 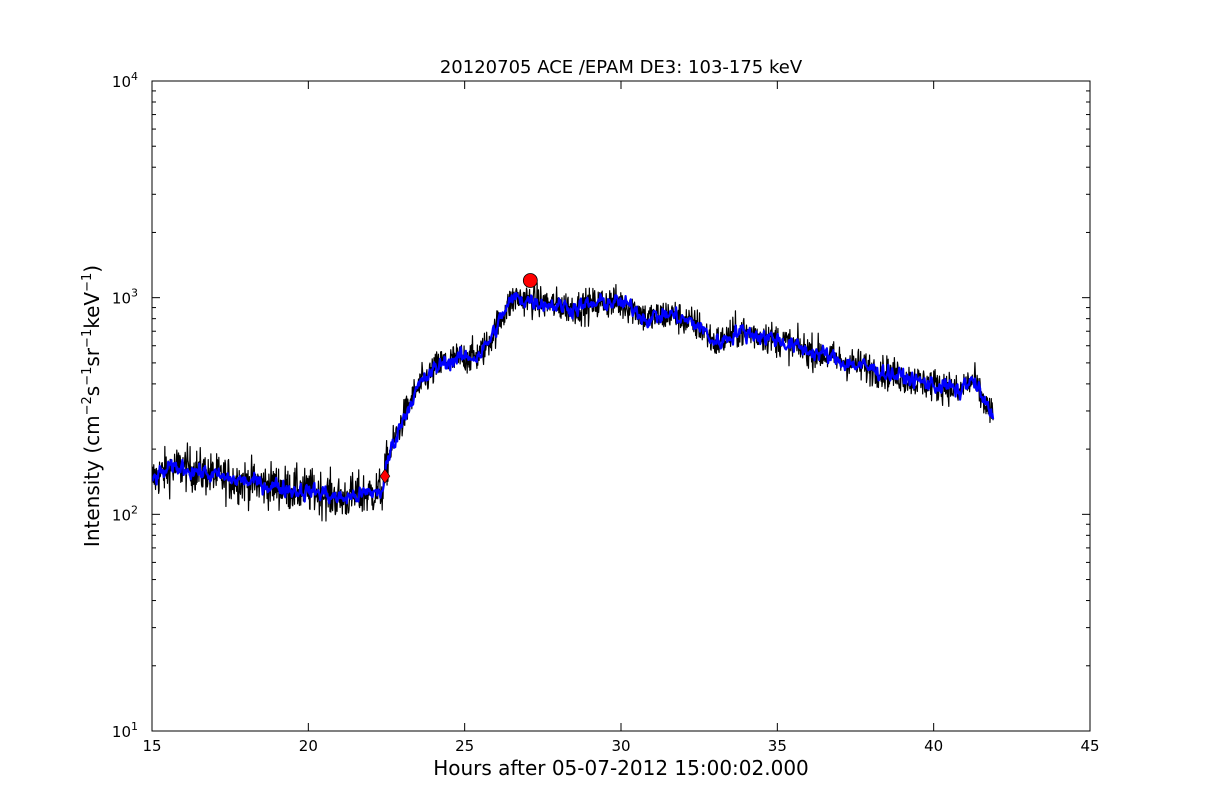 I want to click on onset-marker-diamond, so click(x=385, y=476).